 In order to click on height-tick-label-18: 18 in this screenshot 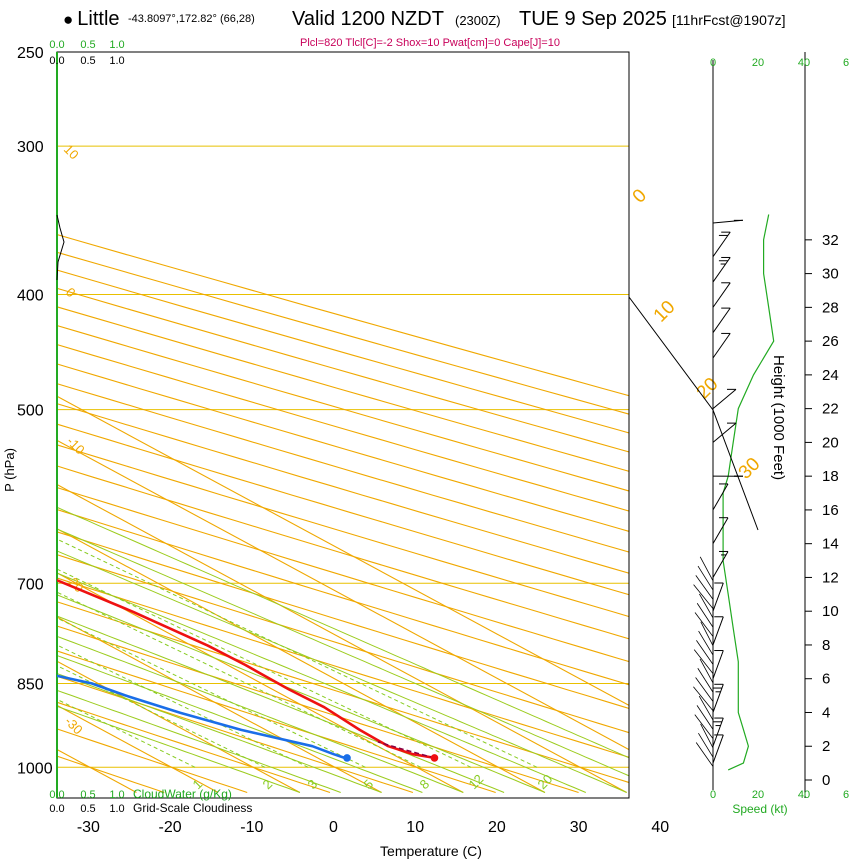, I will do `click(830, 476)`.